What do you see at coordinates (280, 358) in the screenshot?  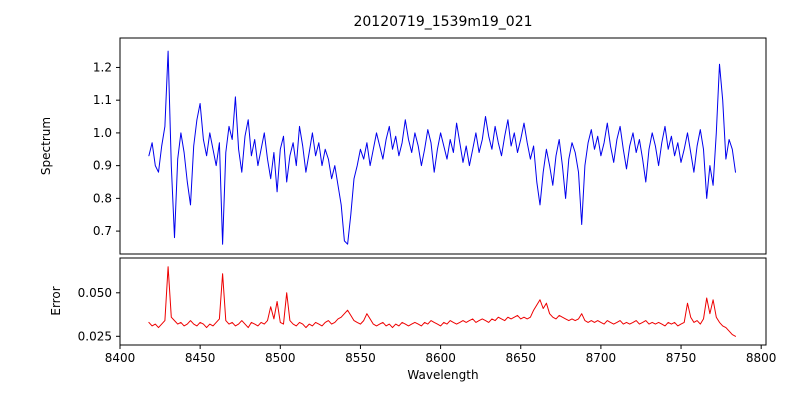 I see `x-tick-label: 8500` at bounding box center [280, 358].